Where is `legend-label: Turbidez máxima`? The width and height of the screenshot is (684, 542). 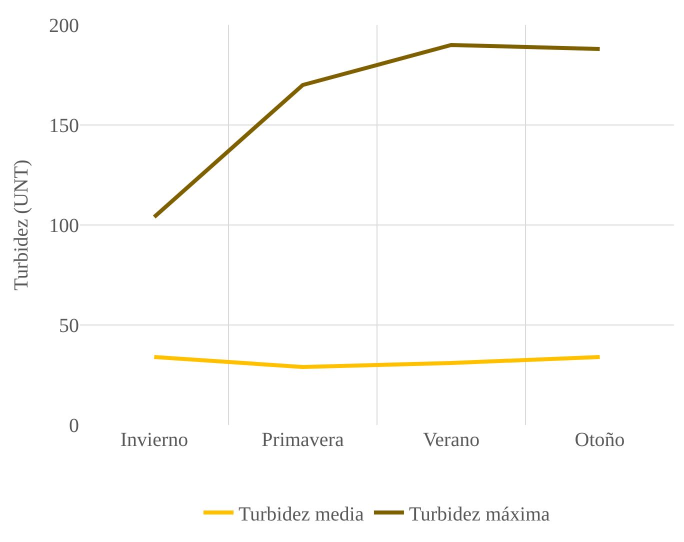 legend-label: Turbidez máxima is located at coordinates (479, 514).